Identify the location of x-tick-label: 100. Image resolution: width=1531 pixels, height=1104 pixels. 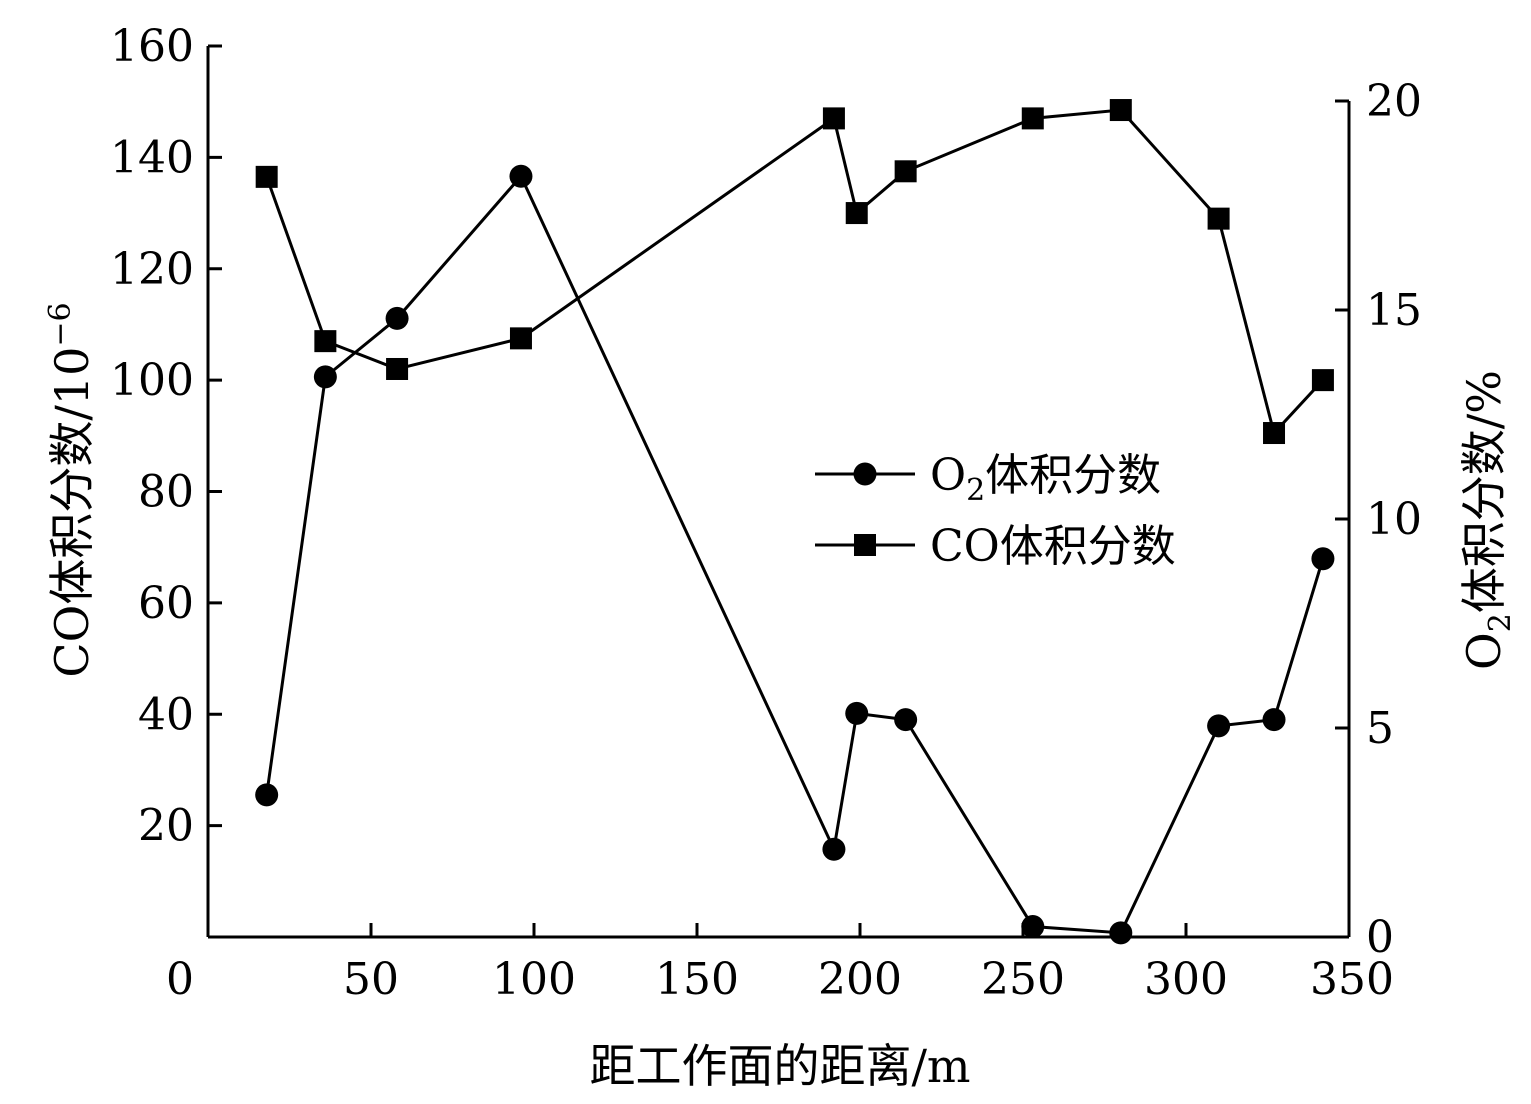
(534, 979).